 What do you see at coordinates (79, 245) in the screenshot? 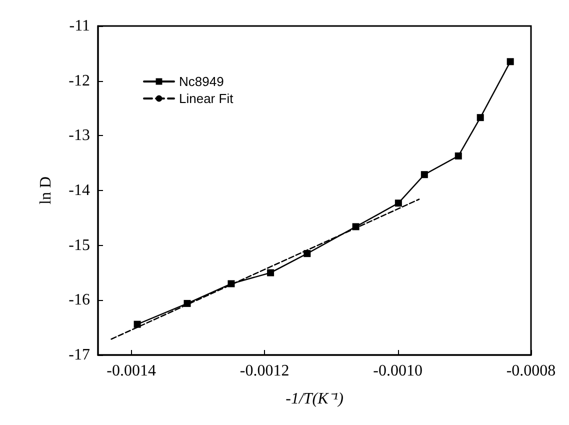
I see `y-tick-label: -15` at bounding box center [79, 245].